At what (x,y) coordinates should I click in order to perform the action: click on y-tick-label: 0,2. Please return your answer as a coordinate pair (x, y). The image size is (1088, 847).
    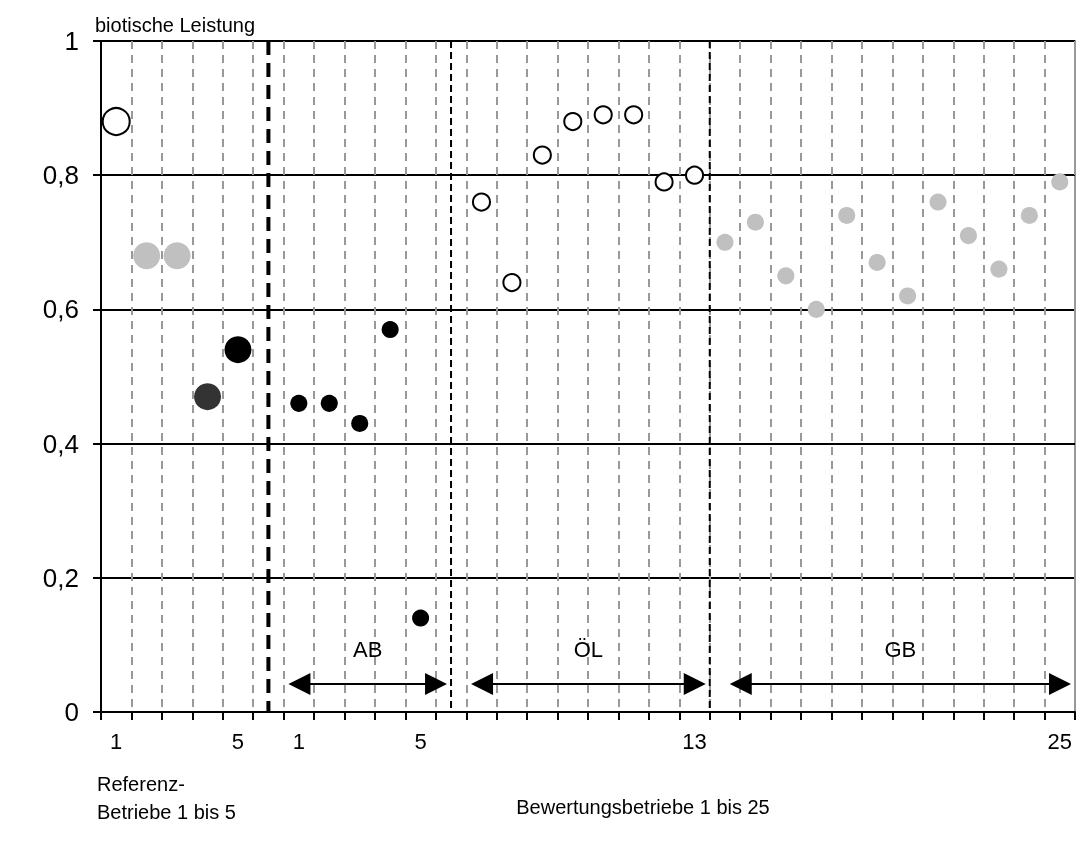
    Looking at the image, I should click on (60, 577).